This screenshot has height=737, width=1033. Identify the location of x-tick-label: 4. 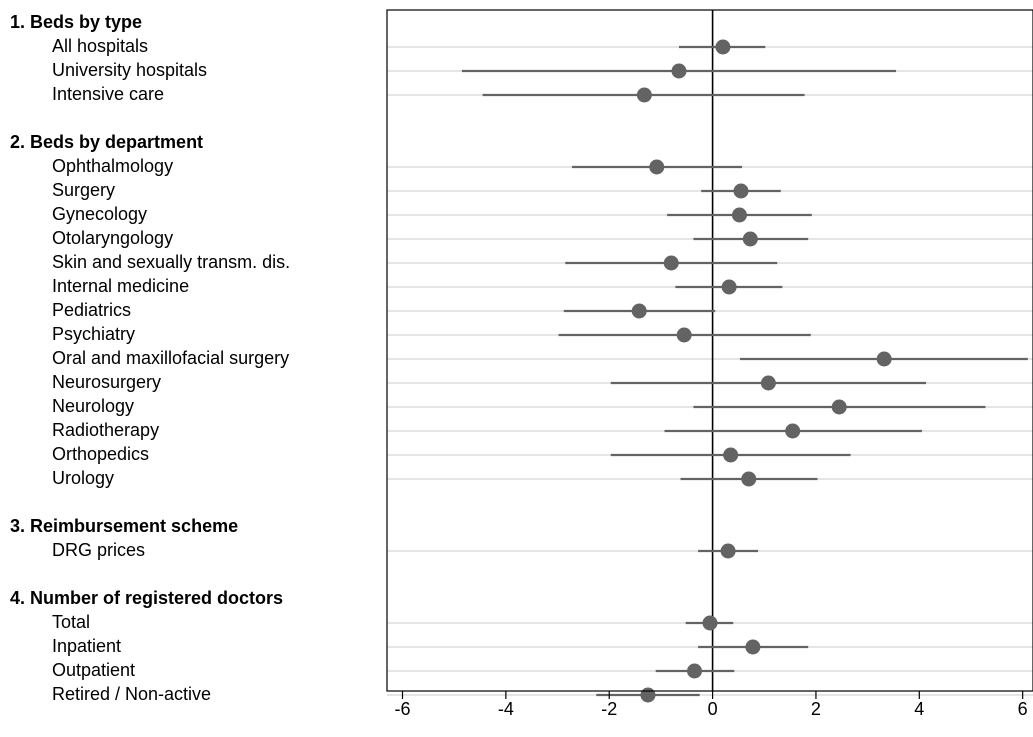
(919, 709).